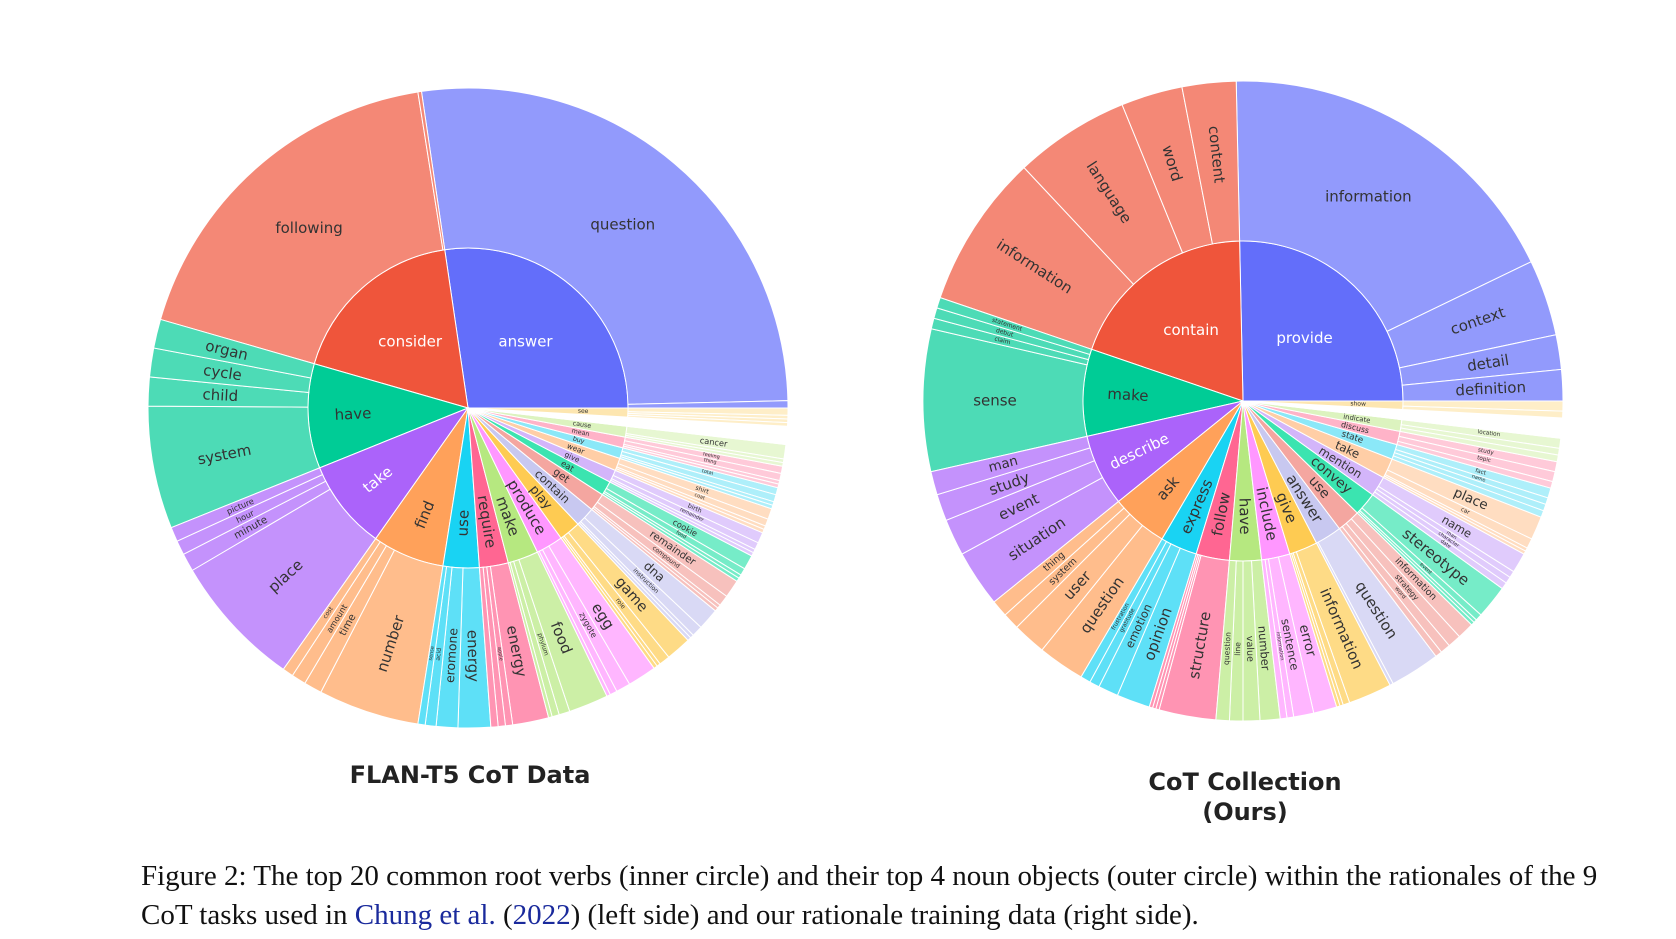 This screenshot has height=939, width=1676. I want to click on noun-wedge-cost, so click(331, 607).